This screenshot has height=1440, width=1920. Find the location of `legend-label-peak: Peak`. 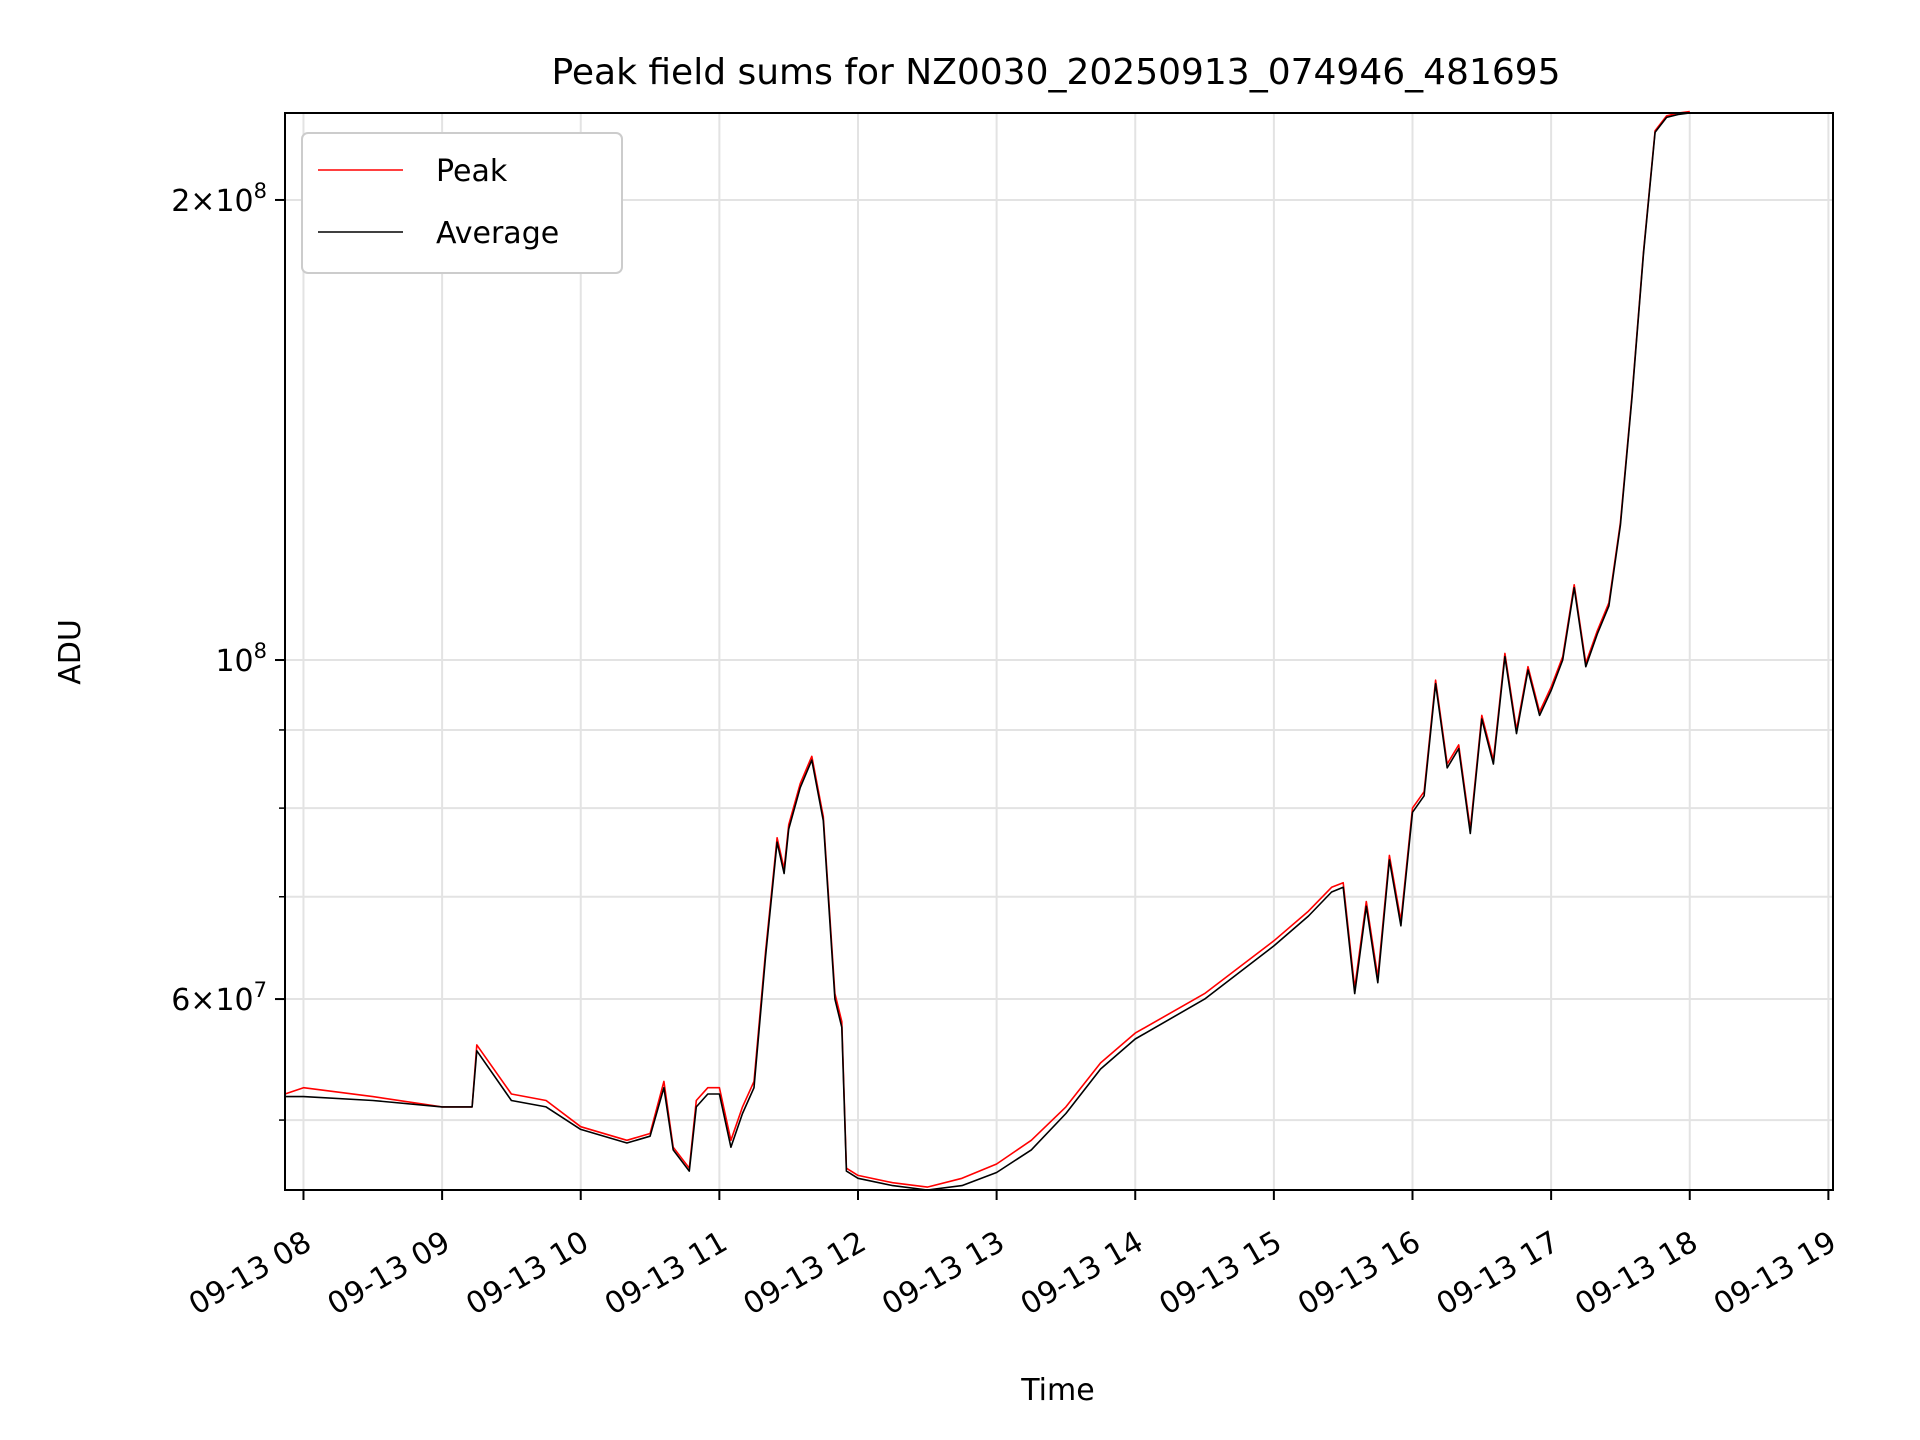

legend-label-peak: Peak is located at coordinates (472, 171).